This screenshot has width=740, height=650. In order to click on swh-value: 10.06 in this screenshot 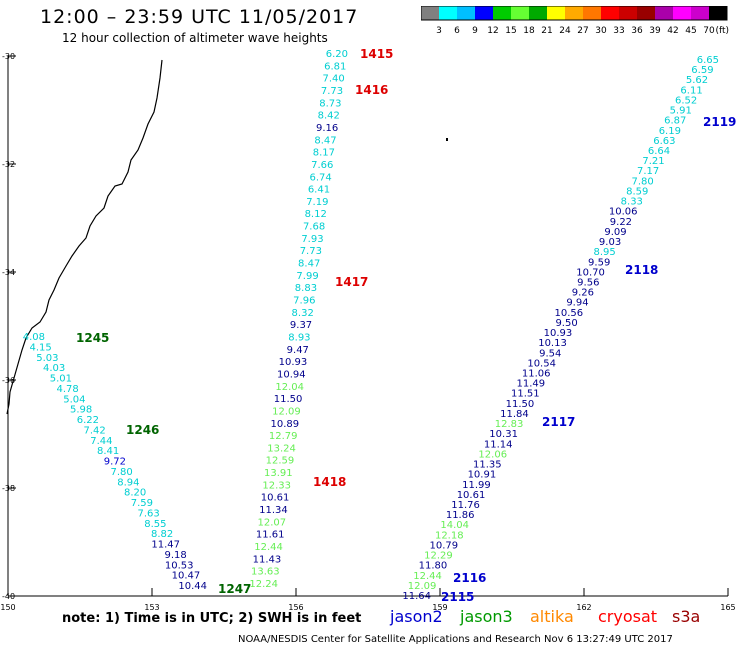, I will do `click(623, 212)`.